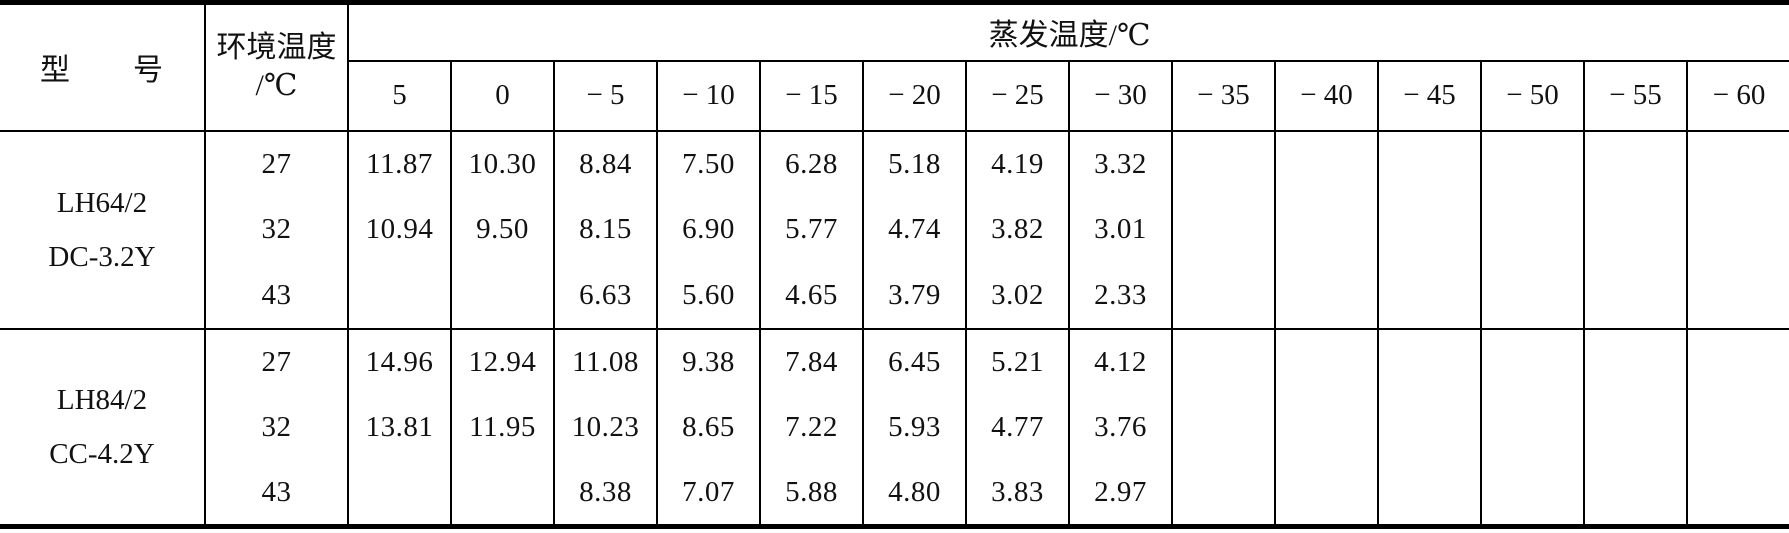 This screenshot has height=533, width=1789. Describe the element at coordinates (1017, 296) in the screenshot. I see `value-cell: 3.02` at that location.